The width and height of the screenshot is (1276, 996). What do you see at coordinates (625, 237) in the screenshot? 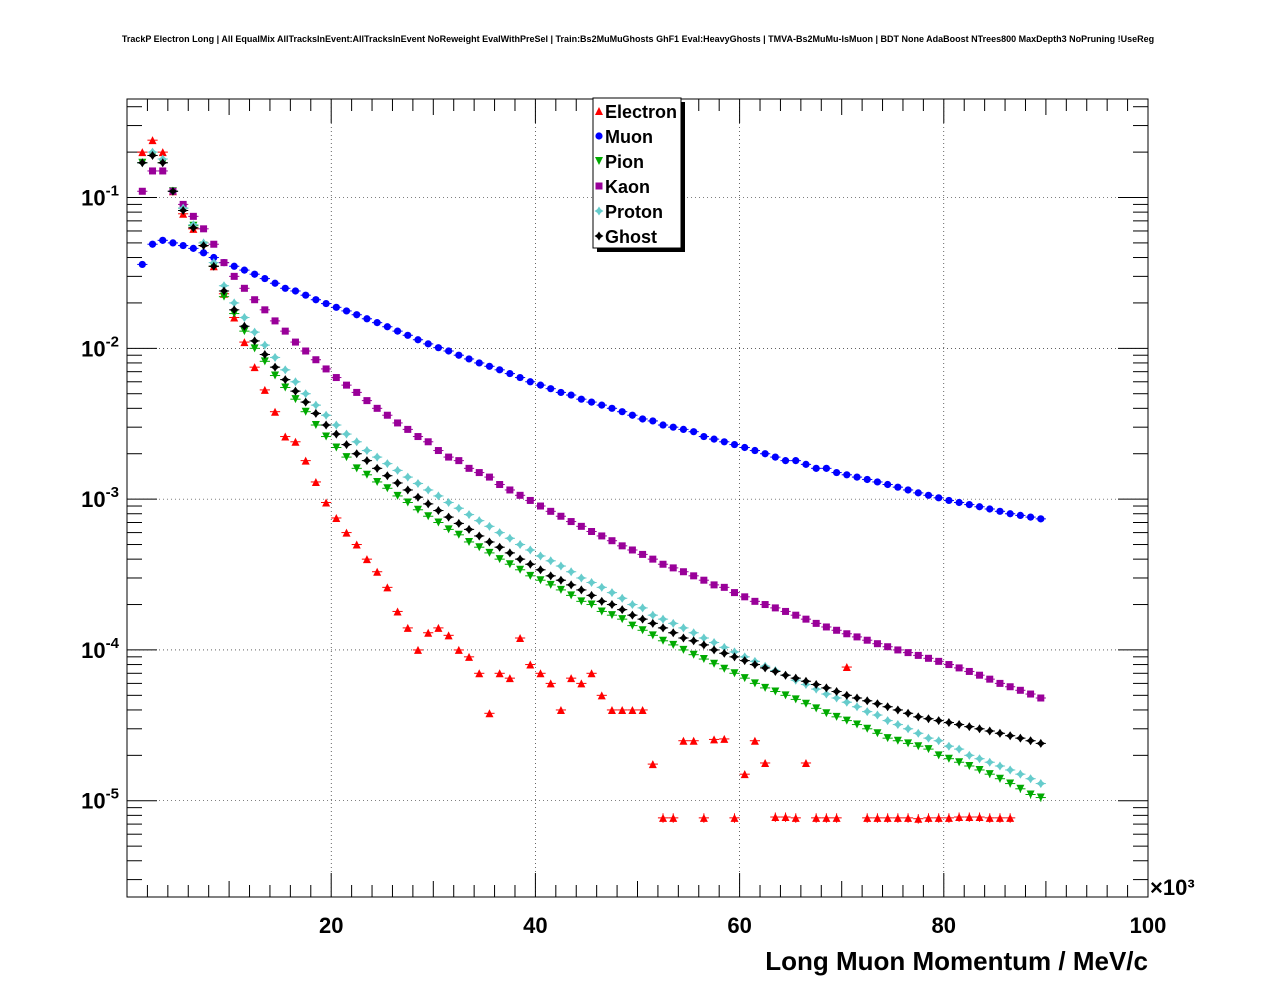
I see `legend-item-ghost: Ghost` at bounding box center [625, 237].